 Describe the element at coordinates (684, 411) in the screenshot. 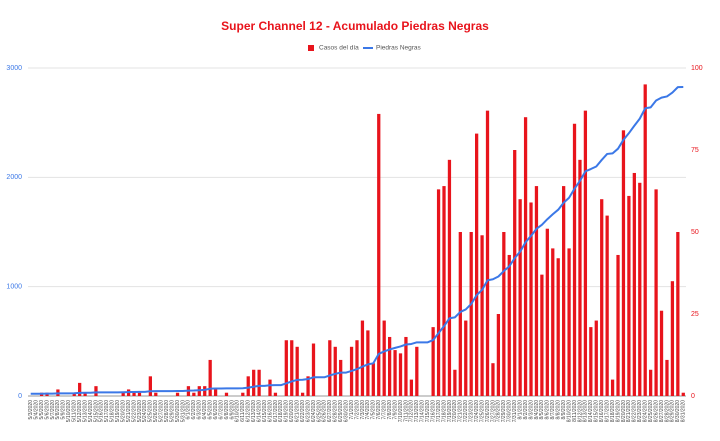

I see `x-tick-label: 8/31/2020` at that location.